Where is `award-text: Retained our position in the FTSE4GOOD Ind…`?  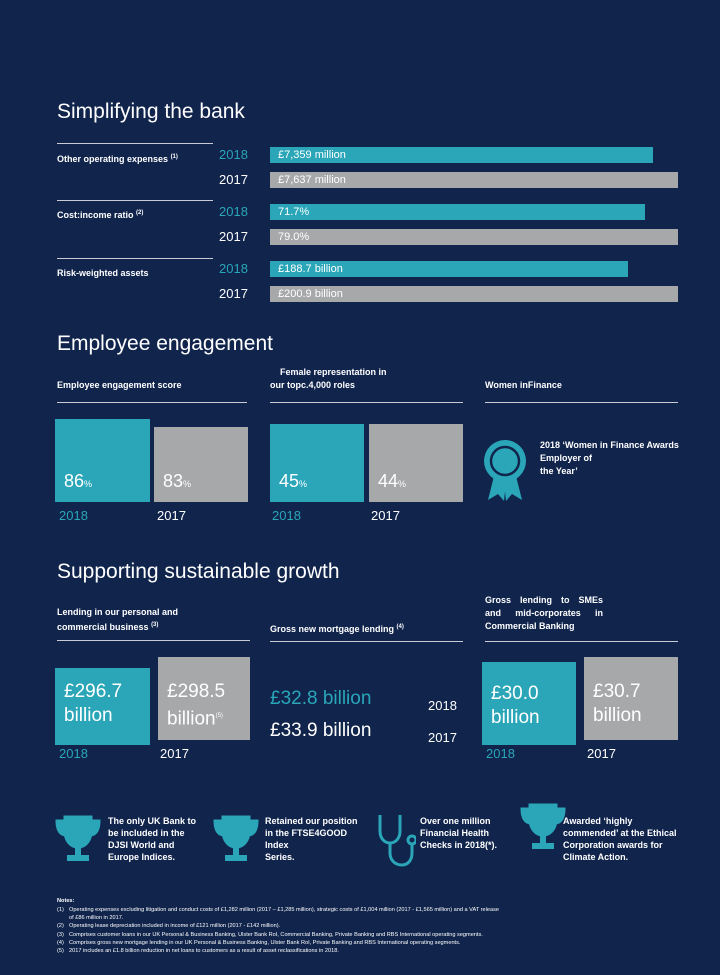
award-text: Retained our position in the FTSE4GOOD Ind… is located at coordinates (311, 839).